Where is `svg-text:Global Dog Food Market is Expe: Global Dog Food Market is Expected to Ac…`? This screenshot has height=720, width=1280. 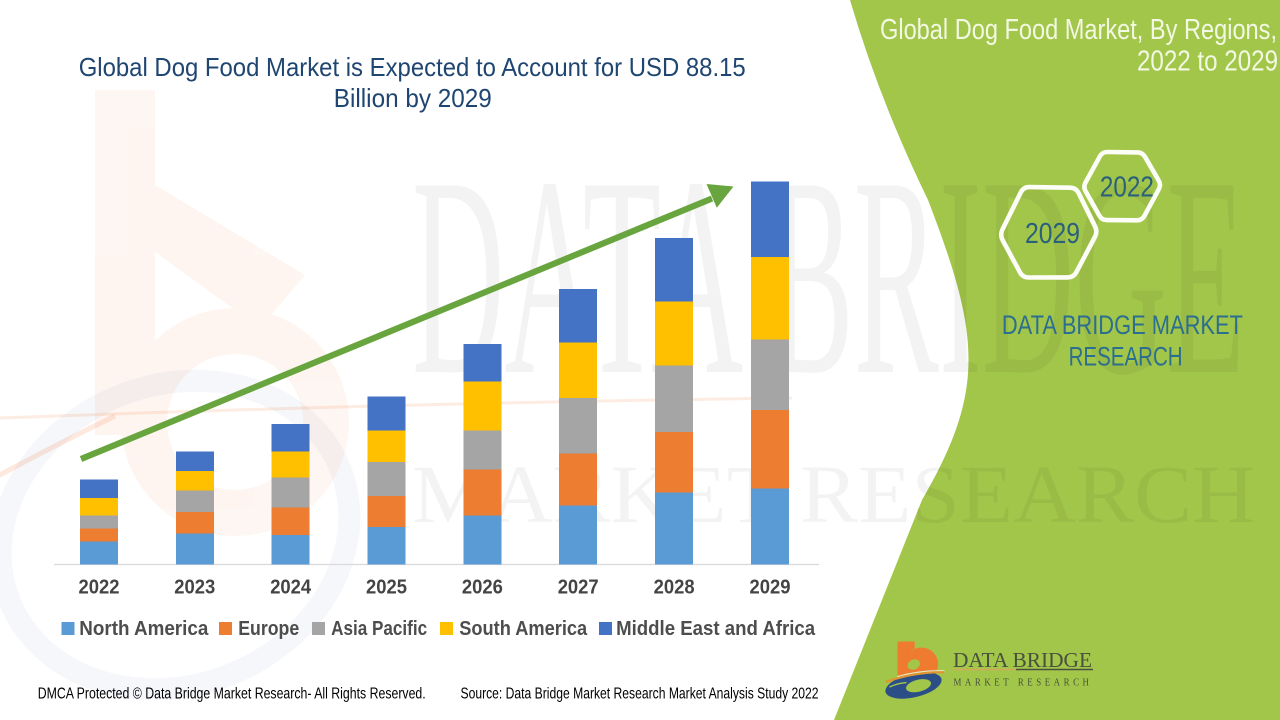
svg-text:Global Dog Food Market is Expe: Global Dog Food Market is Expected to Ac… is located at coordinates (412, 67).